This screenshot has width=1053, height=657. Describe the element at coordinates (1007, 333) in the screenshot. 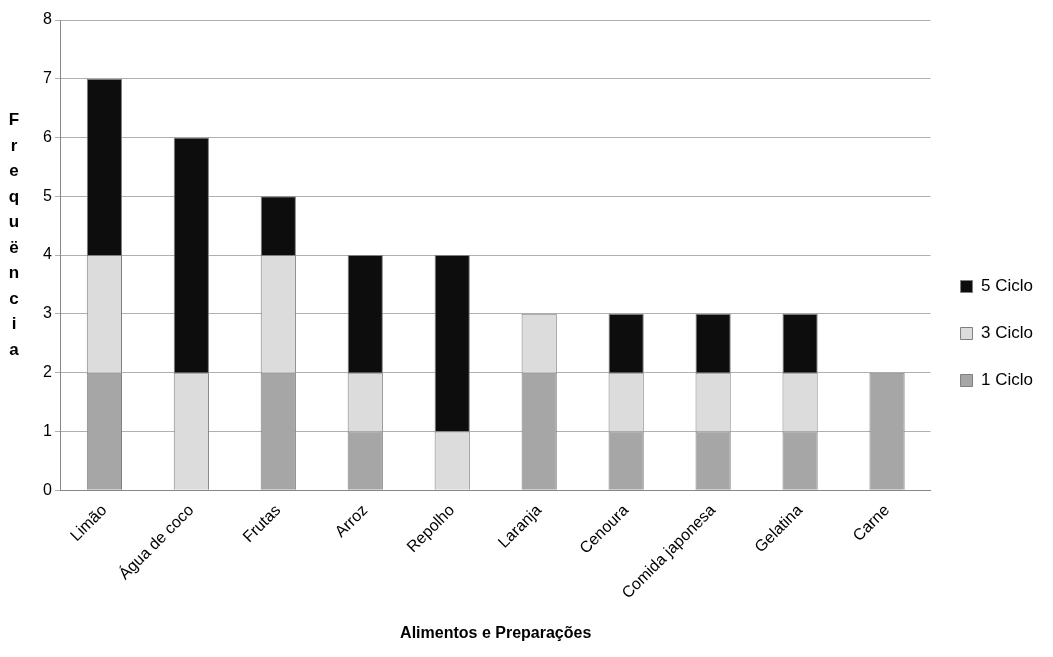

I see `legend-label: 3 Ciclo` at that location.